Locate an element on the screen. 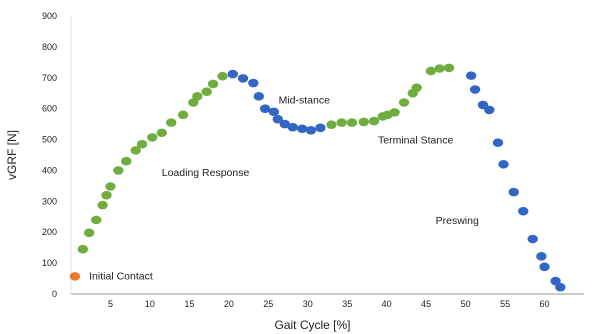 This screenshot has height=334, width=599. y-tick-label: 400 is located at coordinates (49, 170).